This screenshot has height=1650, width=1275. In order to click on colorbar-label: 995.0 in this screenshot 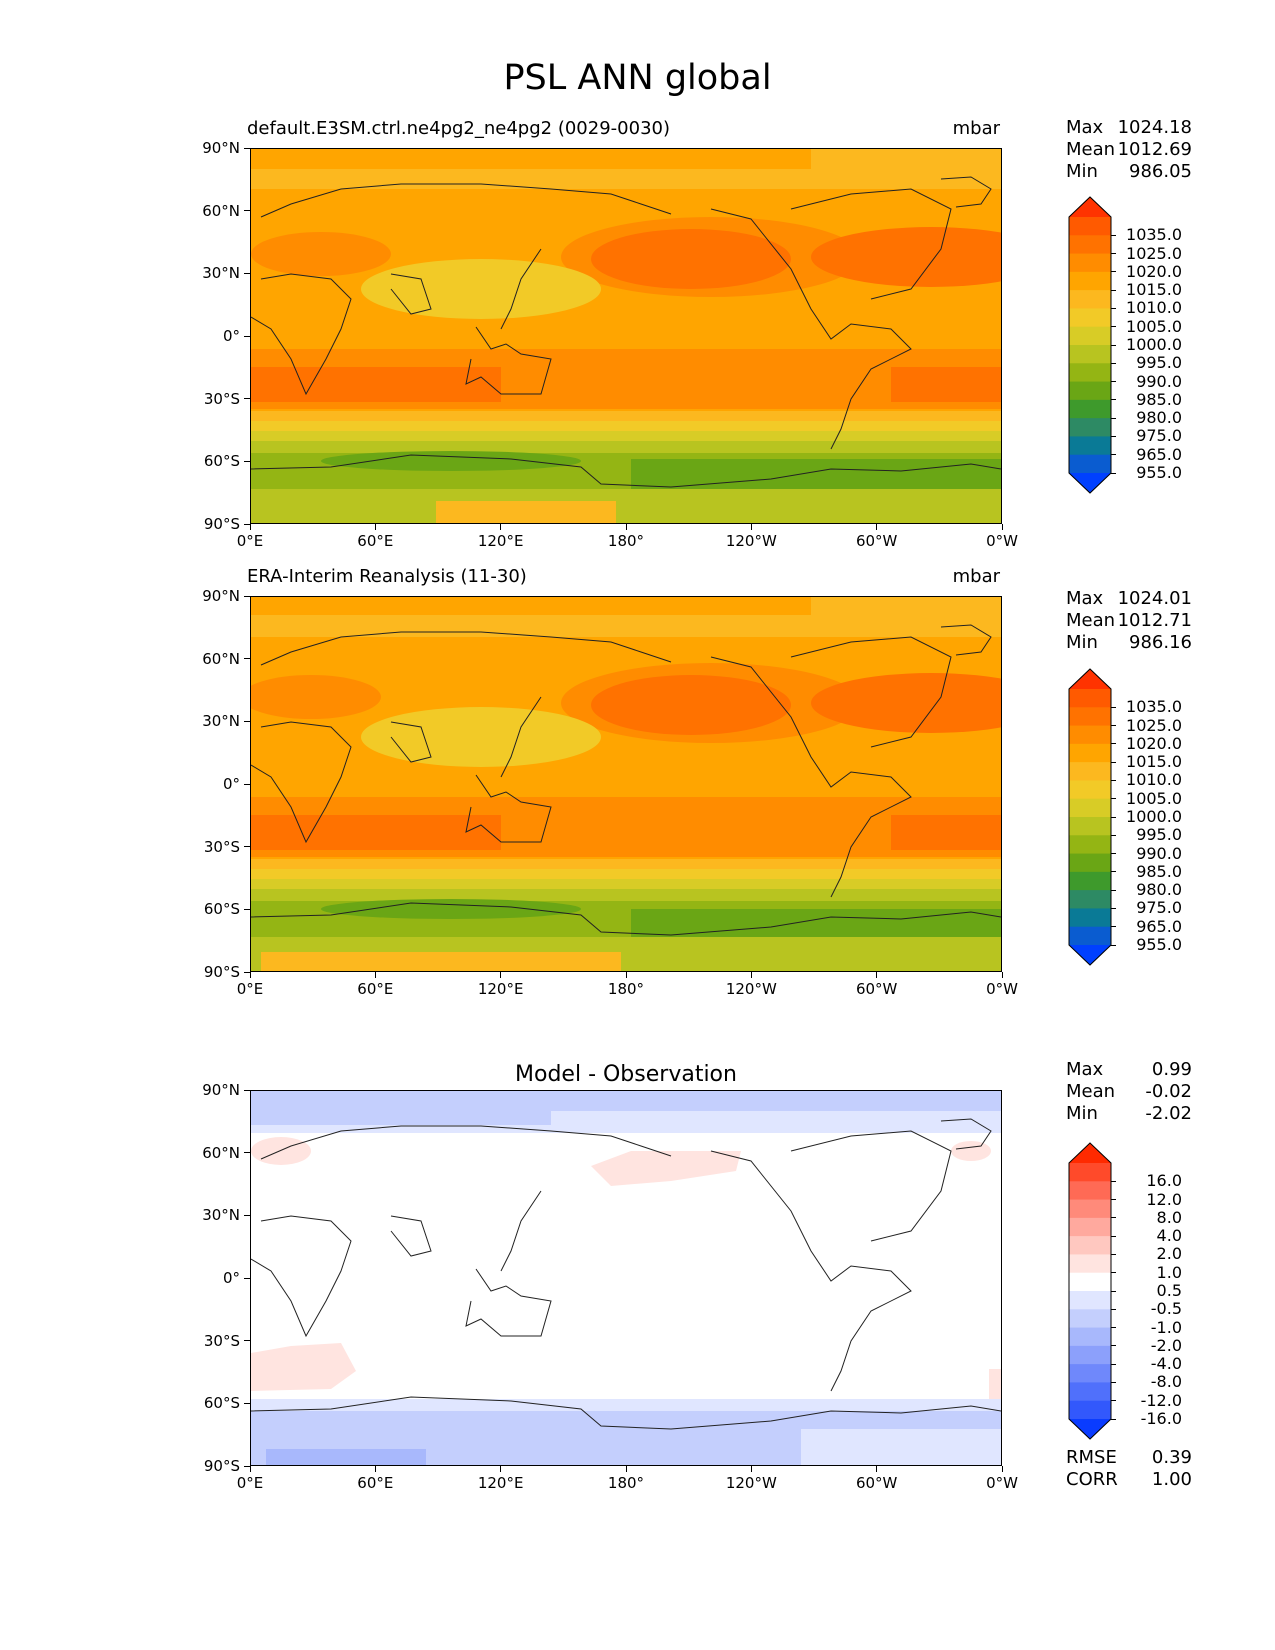, I will do `click(1159, 835)`.